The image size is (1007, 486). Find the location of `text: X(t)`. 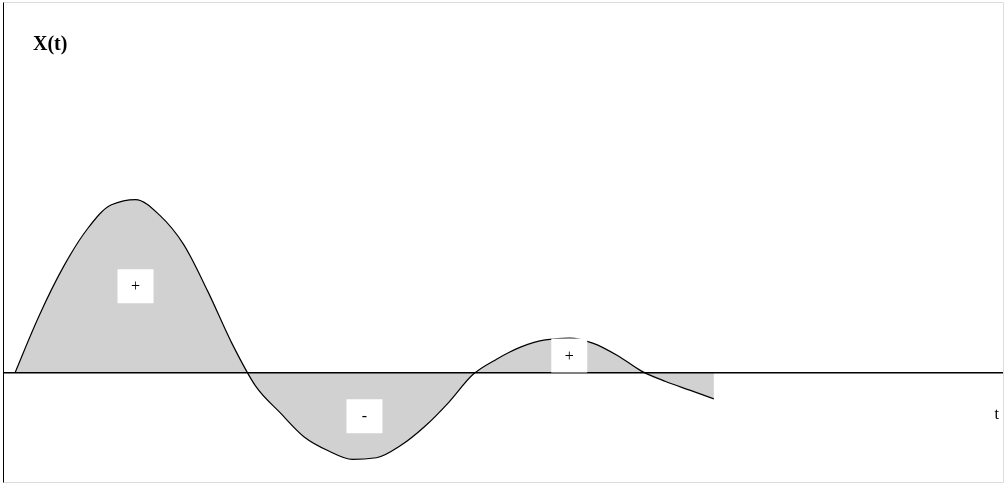

text: X(t) is located at coordinates (50, 43).